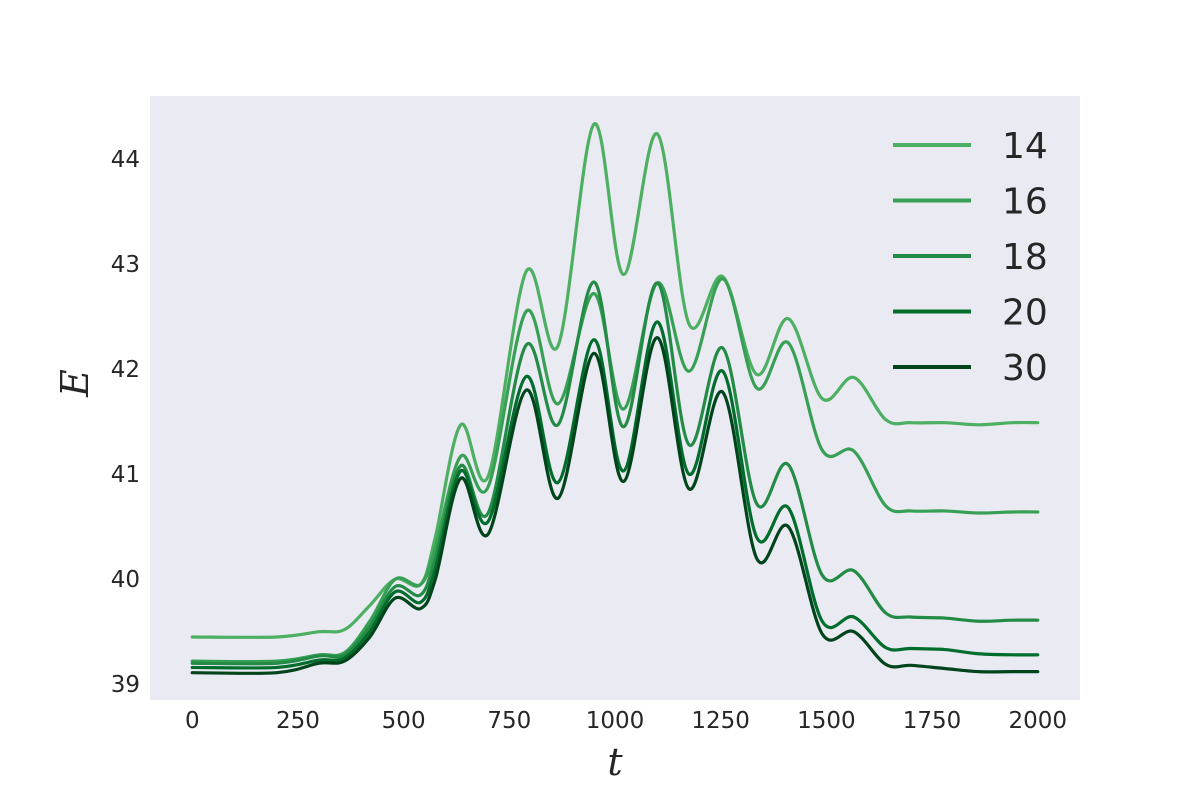 The image size is (1200, 800). What do you see at coordinates (125, 580) in the screenshot?
I see `y-tick-label: 40` at bounding box center [125, 580].